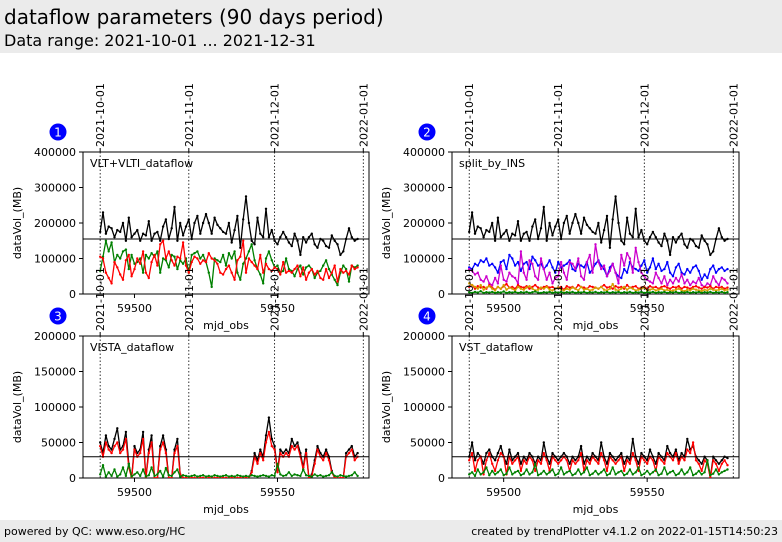  Describe the element at coordinates (424, 336) in the screenshot. I see `y-tick-label: 200000` at that location.